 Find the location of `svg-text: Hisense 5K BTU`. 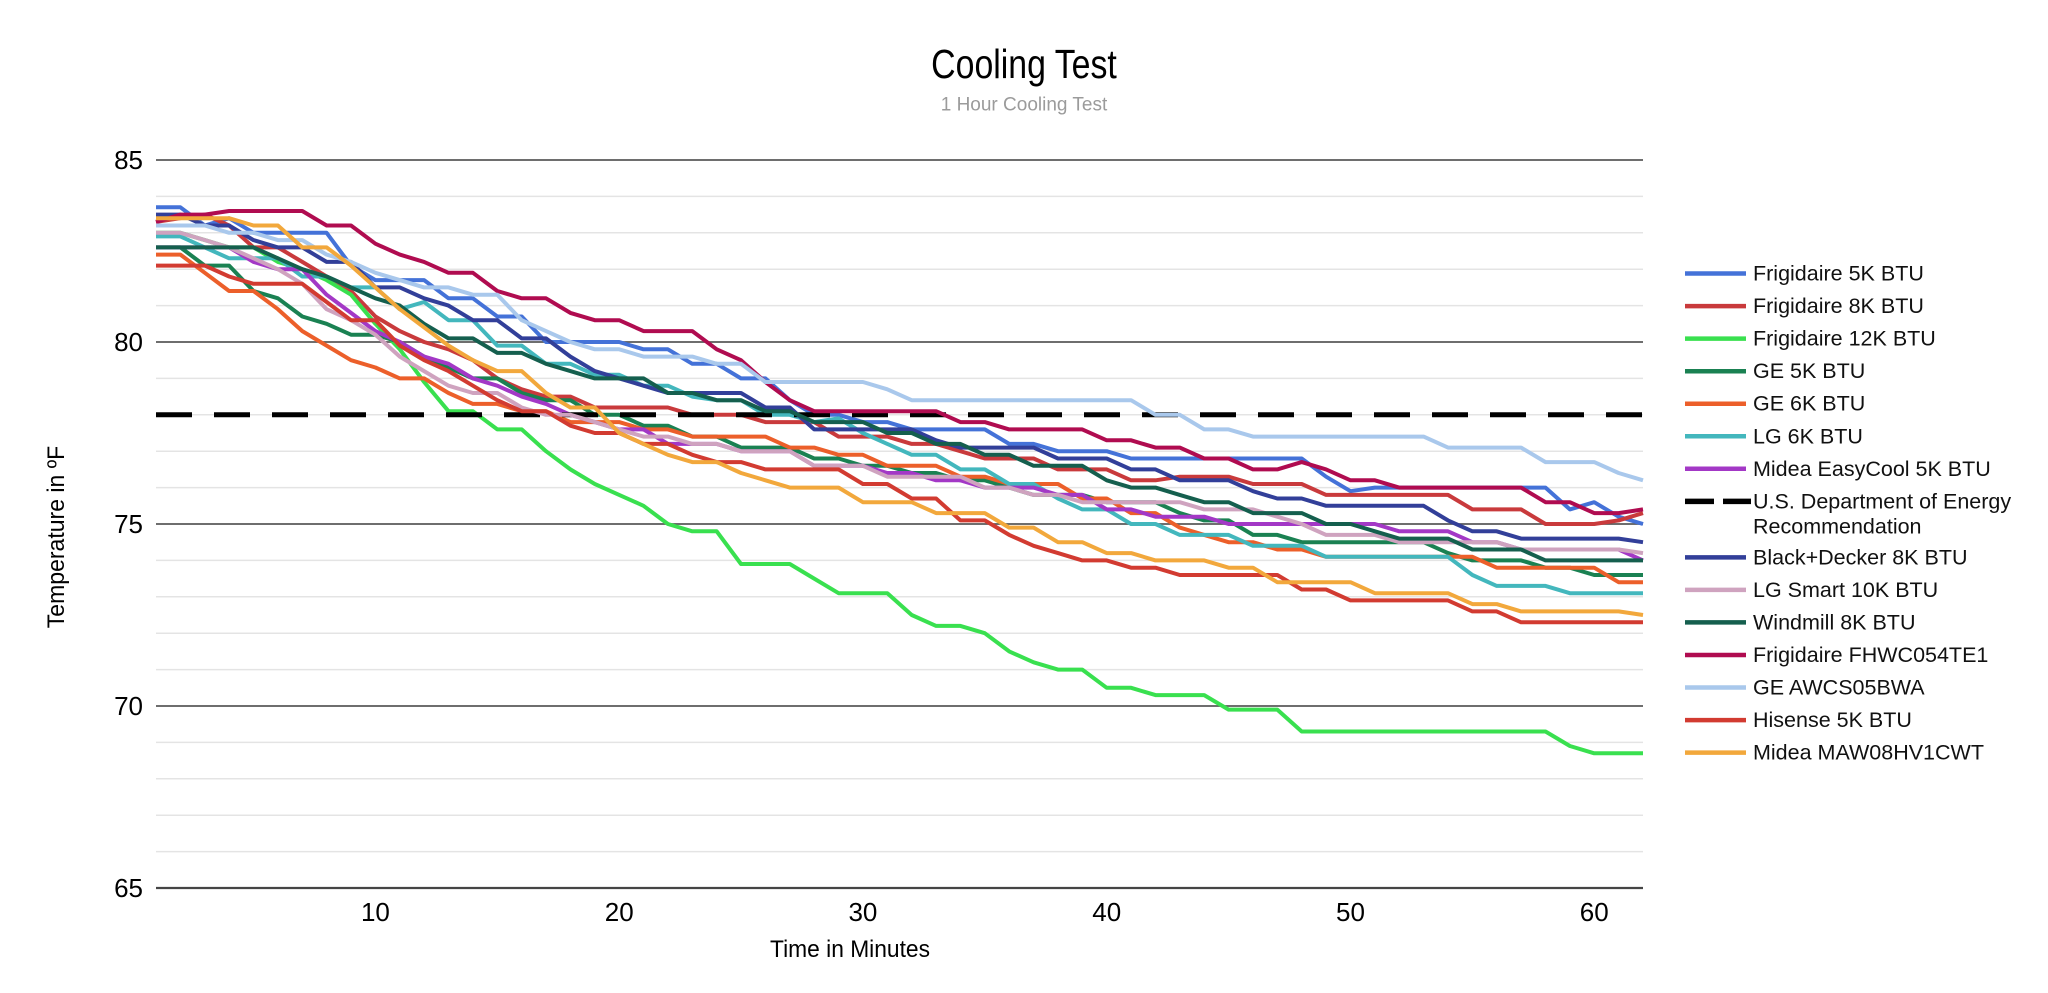

svg-text: Hisense 5K BTU is located at coordinates (1832, 720).